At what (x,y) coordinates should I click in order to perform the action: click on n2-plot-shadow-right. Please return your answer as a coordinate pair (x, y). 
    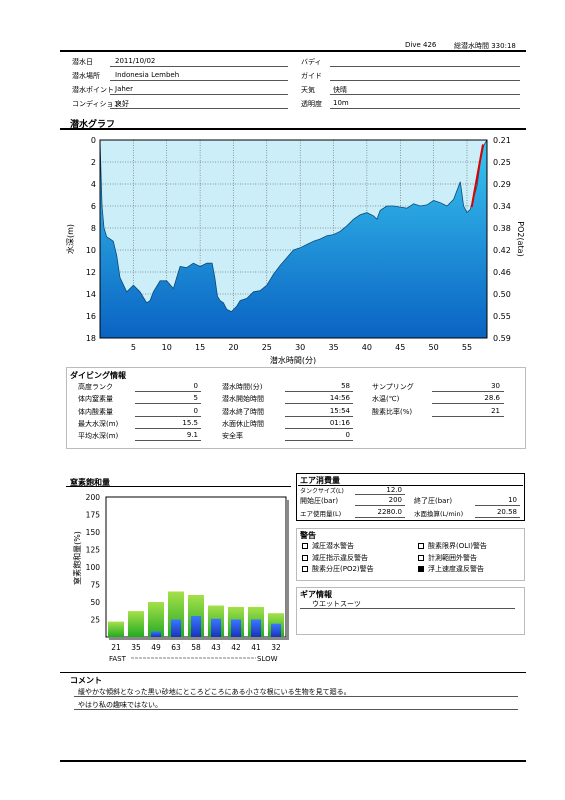
    Looking at the image, I should click on (287, 570).